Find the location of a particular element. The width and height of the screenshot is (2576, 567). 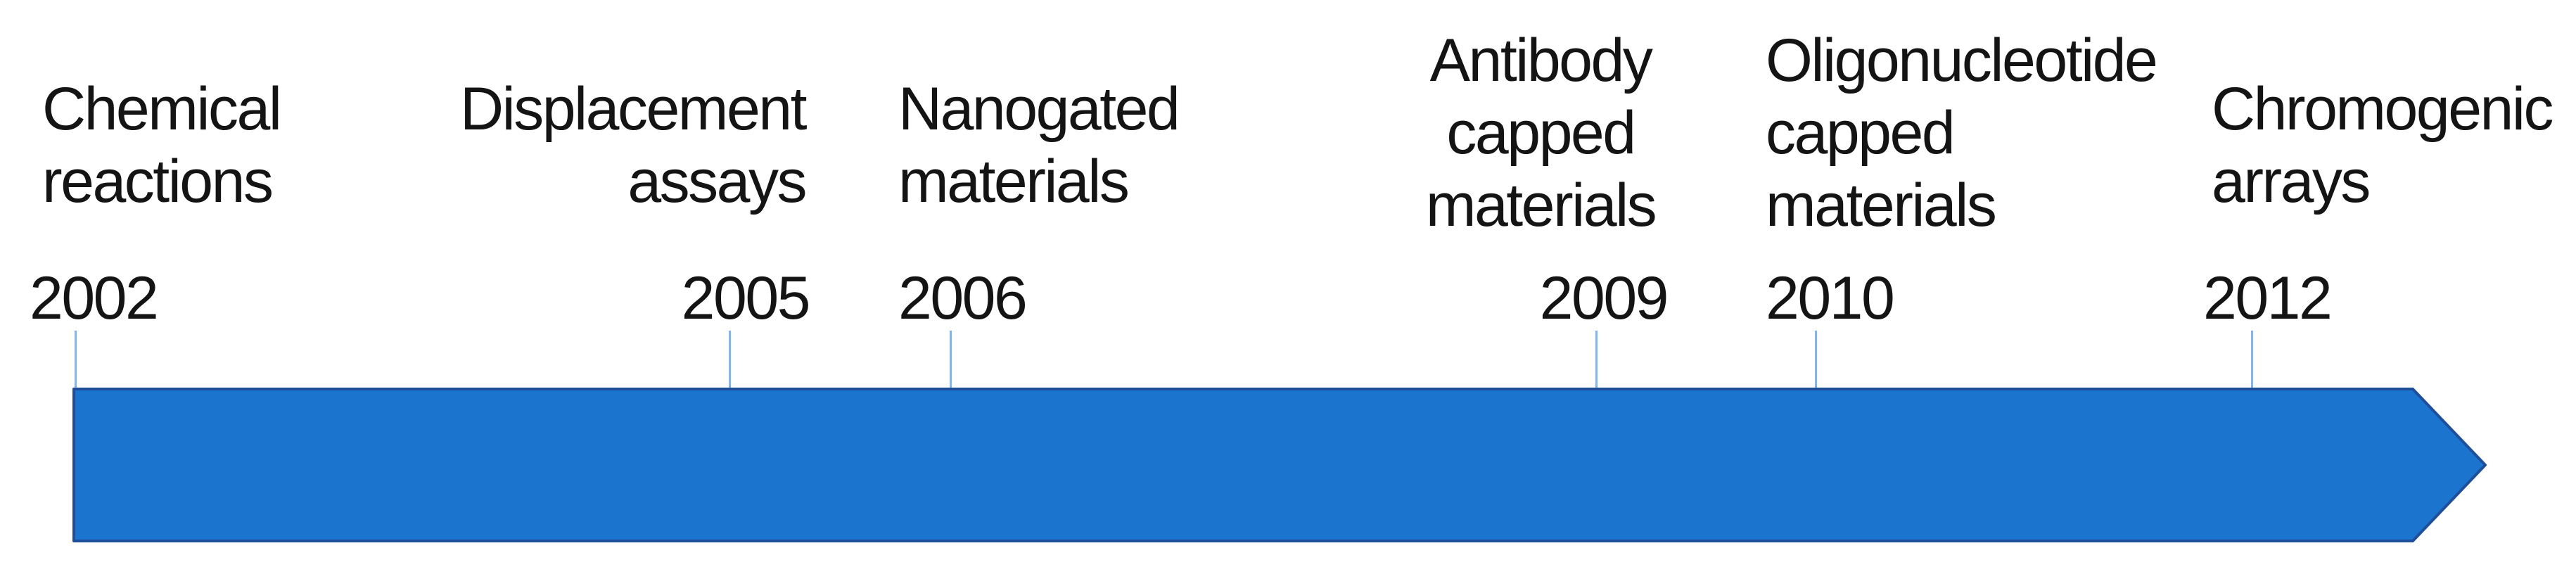

event-label-line: Oligonucleotide is located at coordinates (1962, 61).